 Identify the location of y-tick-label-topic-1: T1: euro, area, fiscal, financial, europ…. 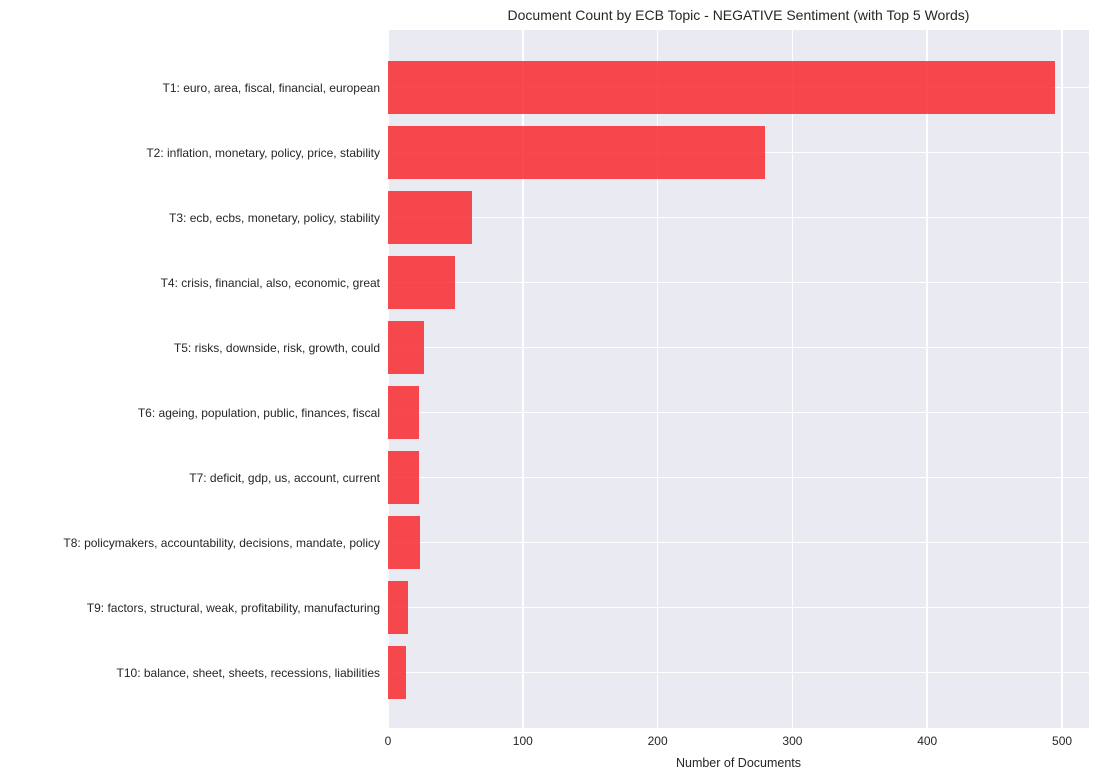
(271, 87).